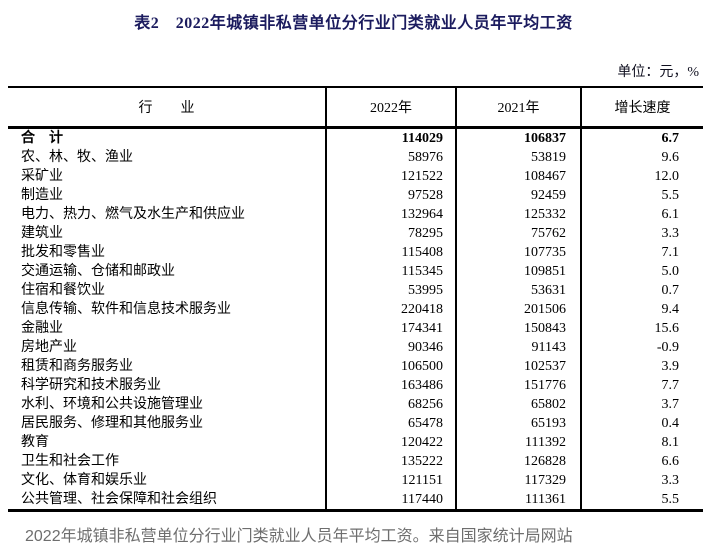 The height and width of the screenshot is (549, 707). Describe the element at coordinates (641, 385) in the screenshot. I see `cell-growth: 7.7` at that location.